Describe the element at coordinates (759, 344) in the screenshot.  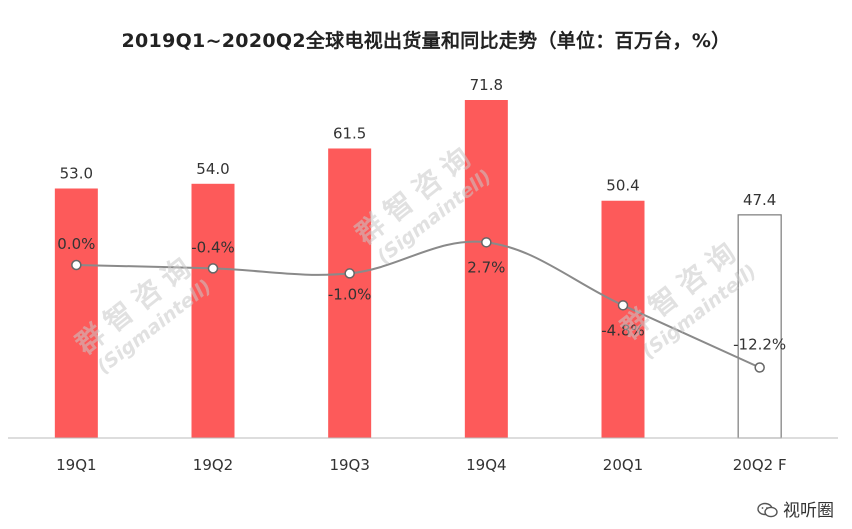
I see `yoy-label-5: -12.2%` at that location.